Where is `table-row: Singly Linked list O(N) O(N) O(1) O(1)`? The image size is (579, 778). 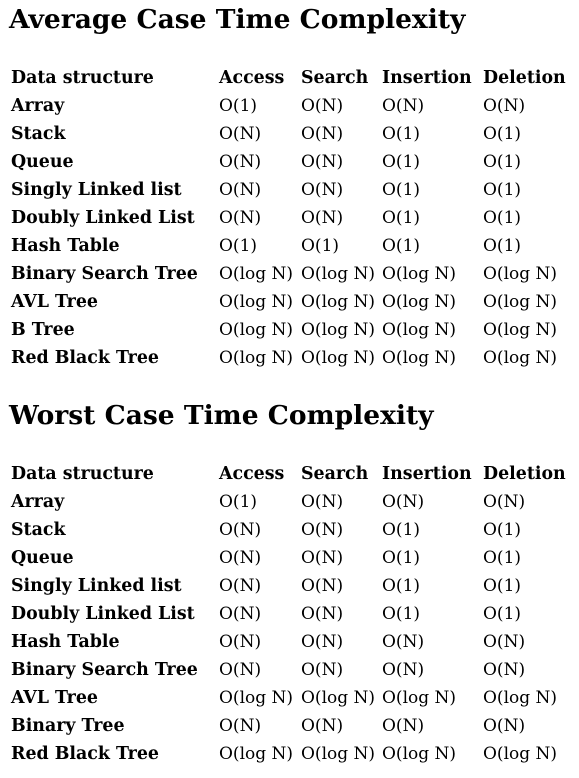 table-row: Singly Linked list O(N) O(N) O(1) O(1) is located at coordinates (293, 586).